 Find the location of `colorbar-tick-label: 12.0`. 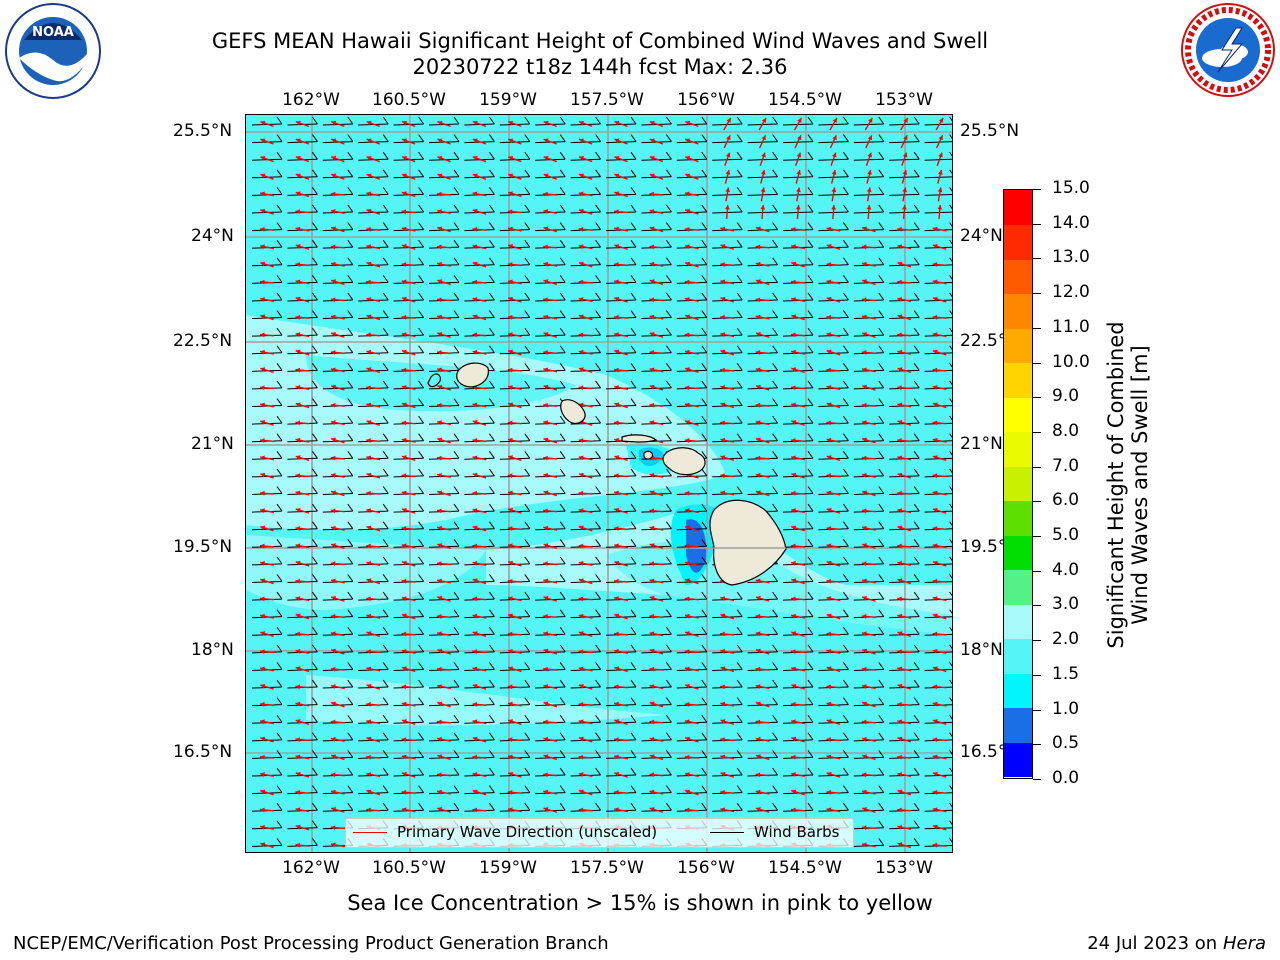

colorbar-tick-label: 12.0 is located at coordinates (1071, 292).